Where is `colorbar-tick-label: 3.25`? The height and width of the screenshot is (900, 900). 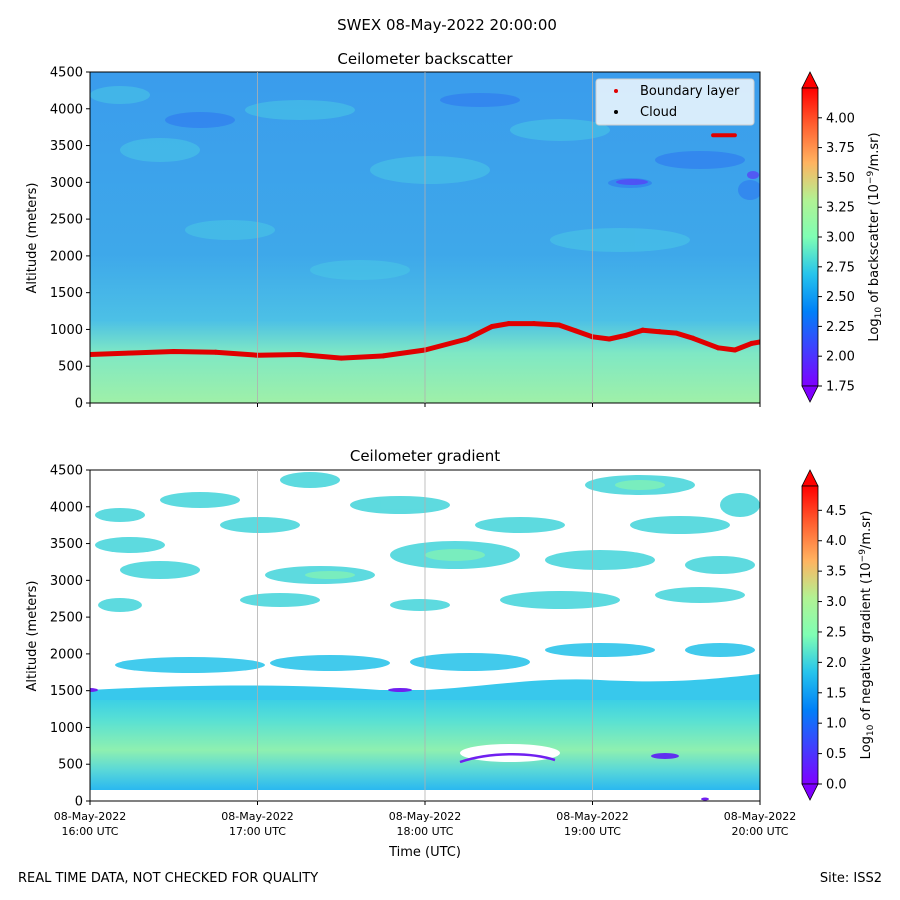 colorbar-tick-label: 3.25 is located at coordinates (840, 208).